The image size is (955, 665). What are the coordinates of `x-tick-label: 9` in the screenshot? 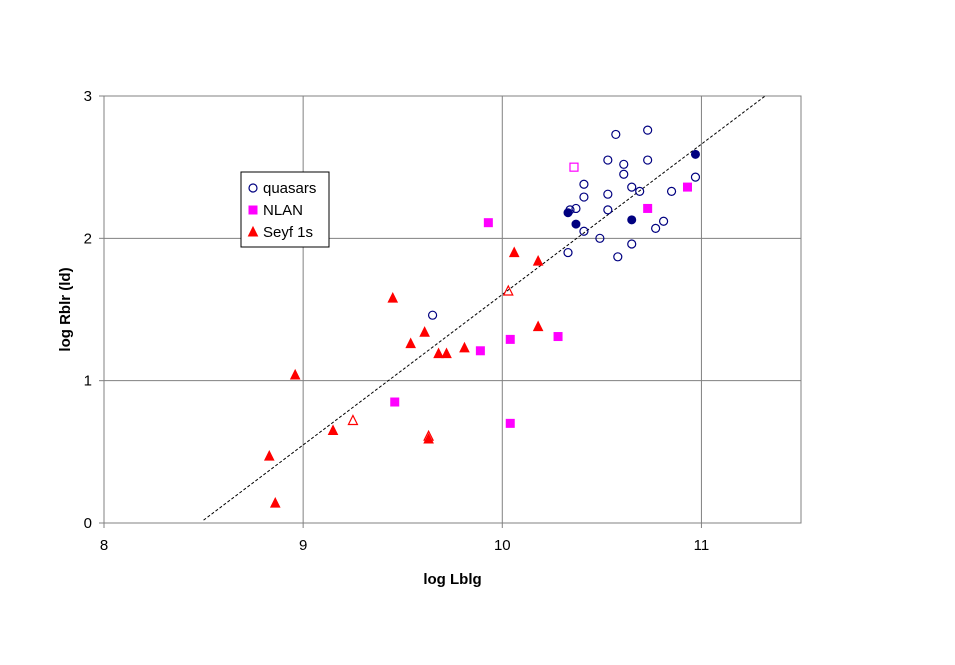 It's located at (303, 545).